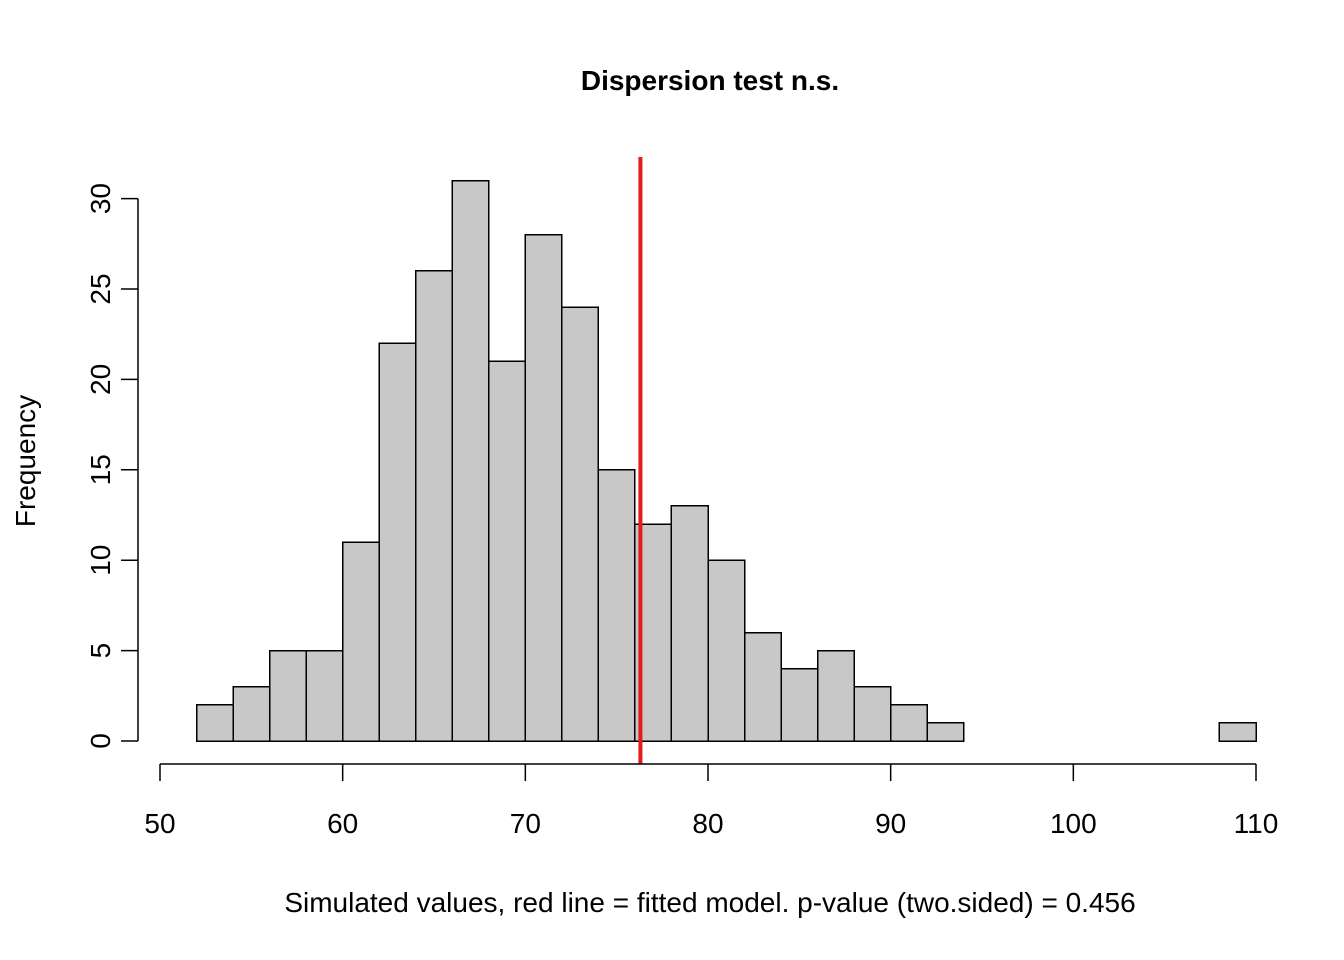  Describe the element at coordinates (100, 288) in the screenshot. I see `y-tick-label: 25` at that location.